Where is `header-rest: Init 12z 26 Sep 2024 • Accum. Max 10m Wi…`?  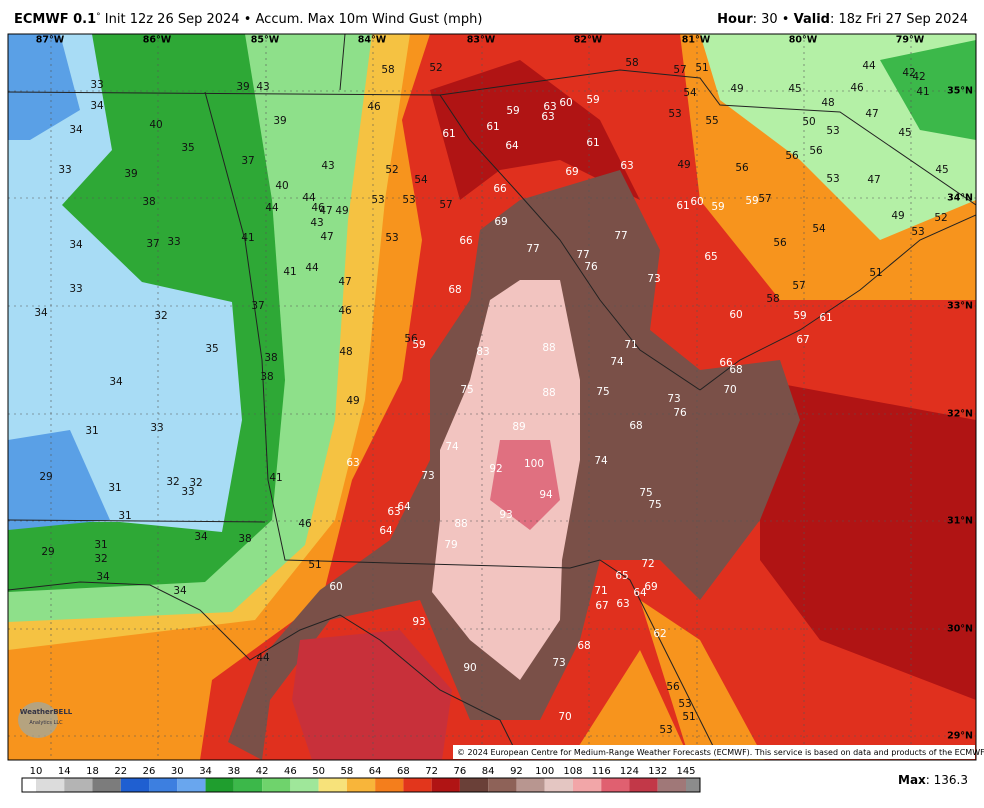 header-rest: Init 12z 26 Sep 2024 • Accum. Max 10m Wi… is located at coordinates (292, 19).